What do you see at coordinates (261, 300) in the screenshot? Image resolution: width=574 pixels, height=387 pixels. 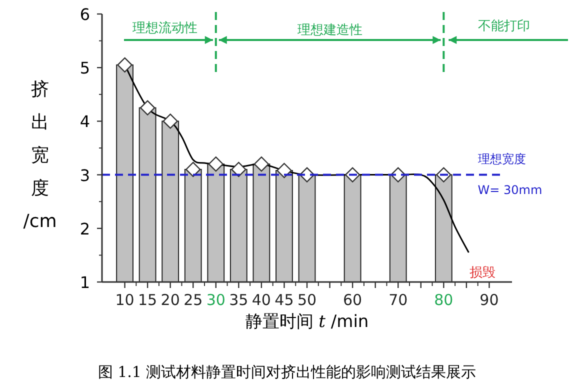 I see `x-tick-label: 40` at bounding box center [261, 300].